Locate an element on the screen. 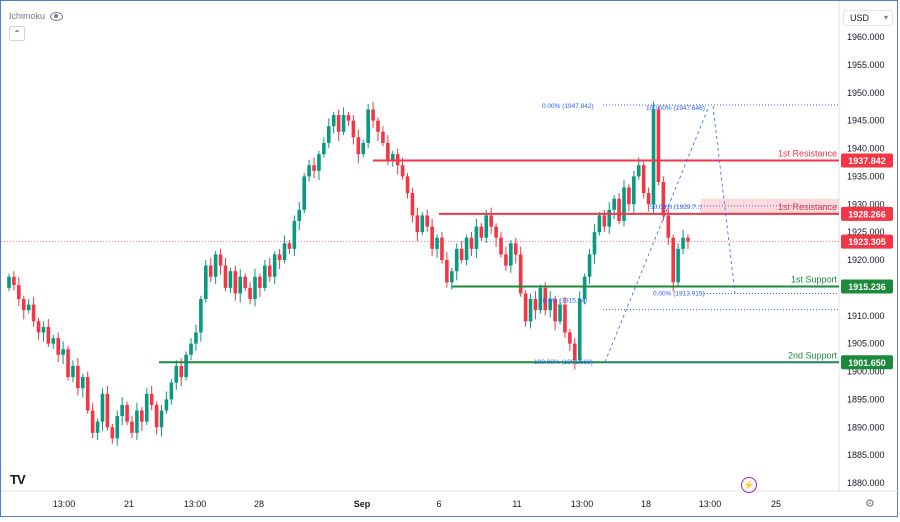  y-tick-label: 1940.000 is located at coordinates (866, 149).